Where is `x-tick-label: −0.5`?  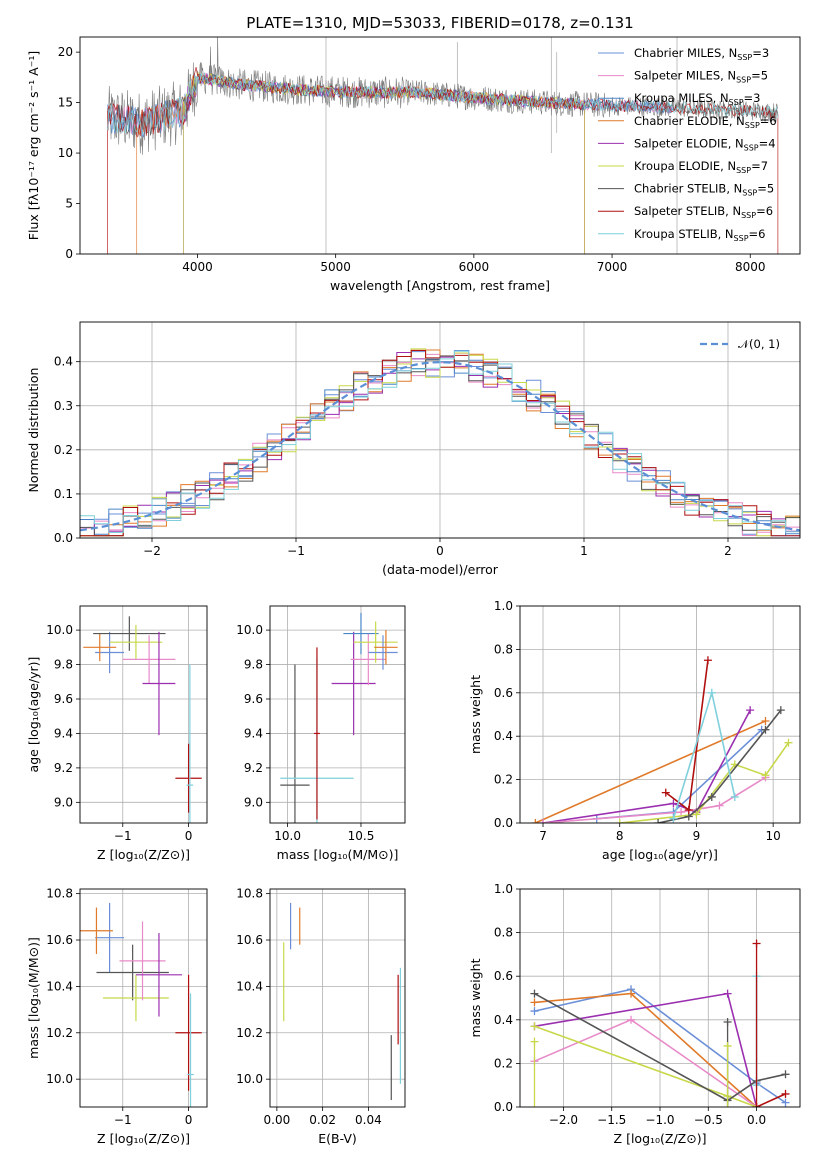 x-tick-label: −0.5 is located at coordinates (708, 1120).